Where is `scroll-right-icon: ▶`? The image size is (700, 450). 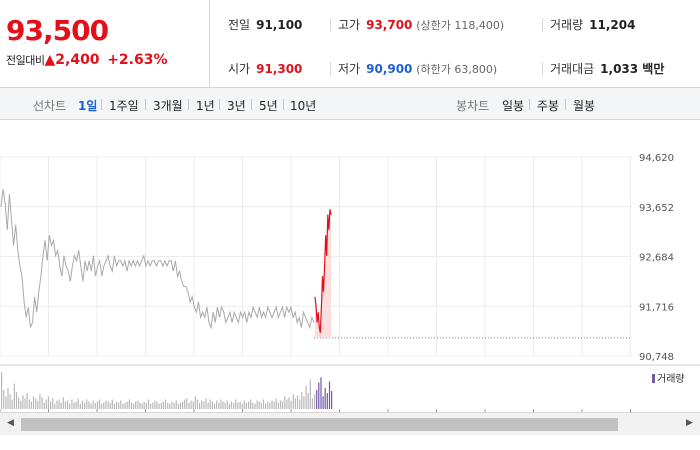
scroll-right-icon: ▶ is located at coordinates (689, 423).